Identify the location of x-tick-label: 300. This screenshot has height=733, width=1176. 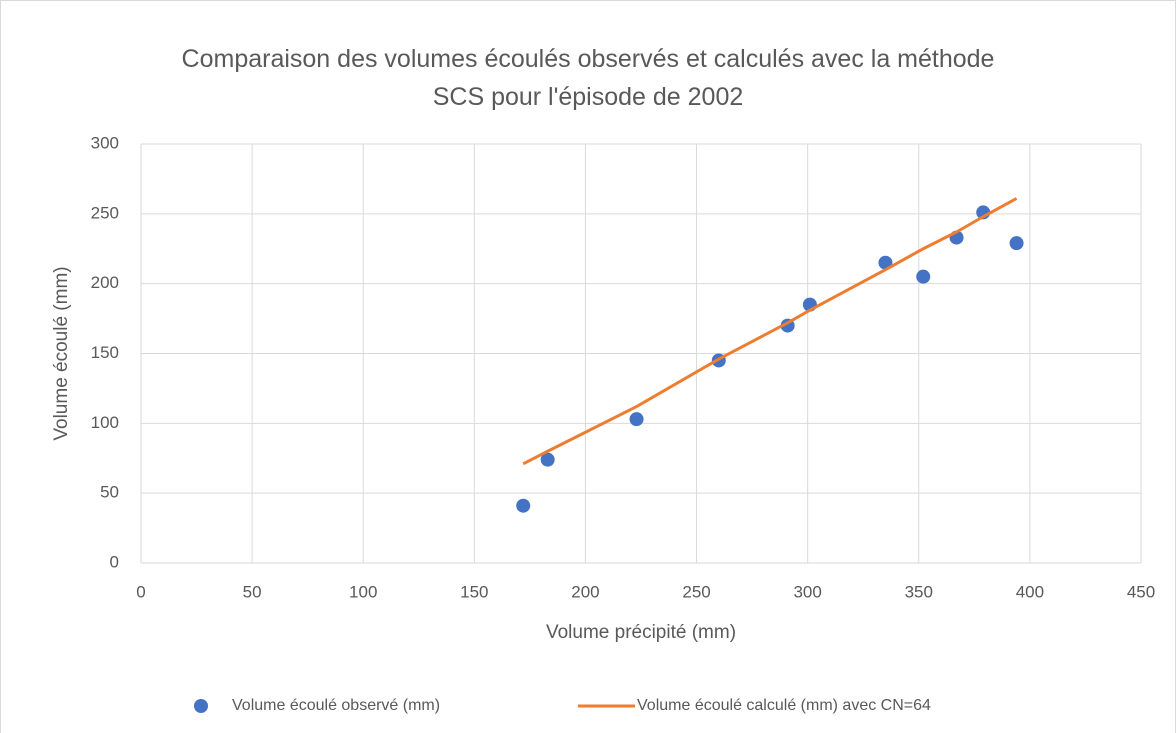
(807, 591).